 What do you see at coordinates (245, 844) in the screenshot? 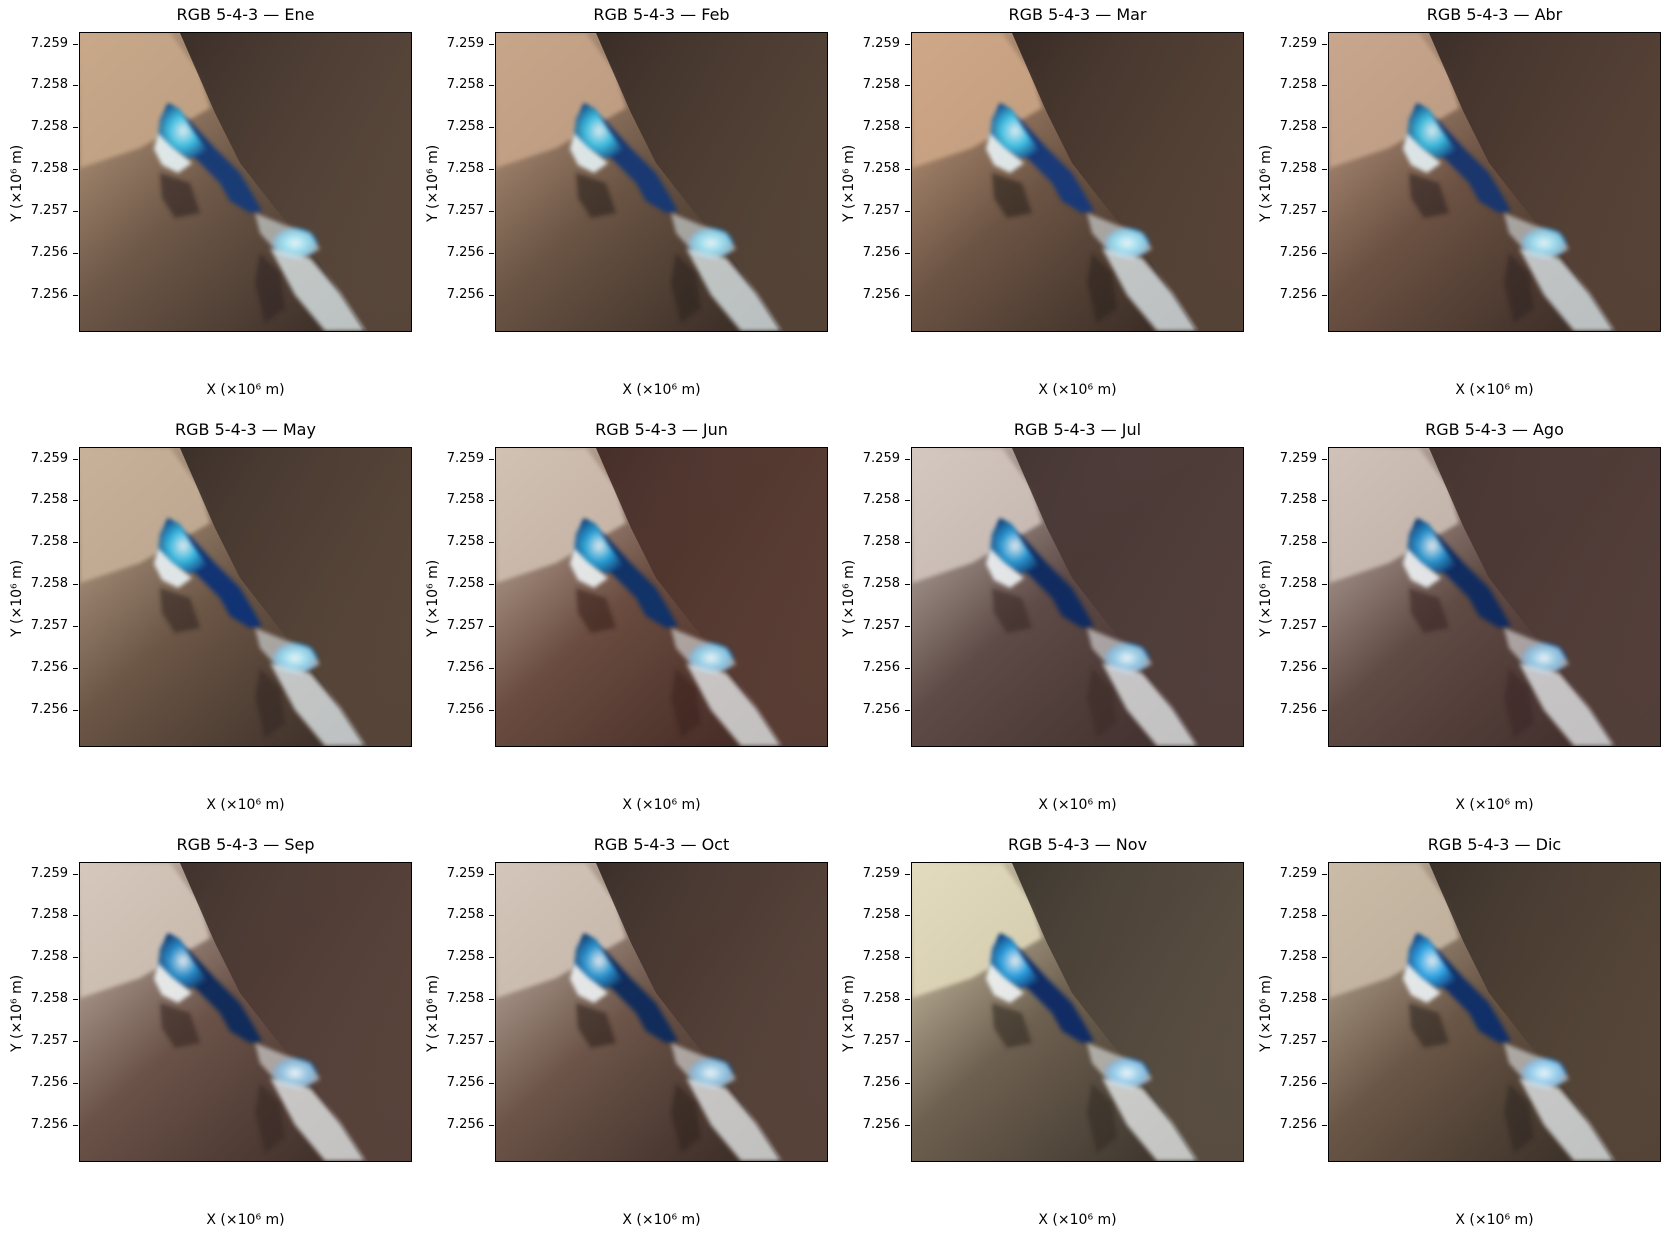
I see `panel-title: RGB 5-4-3 — Sep` at bounding box center [245, 844].